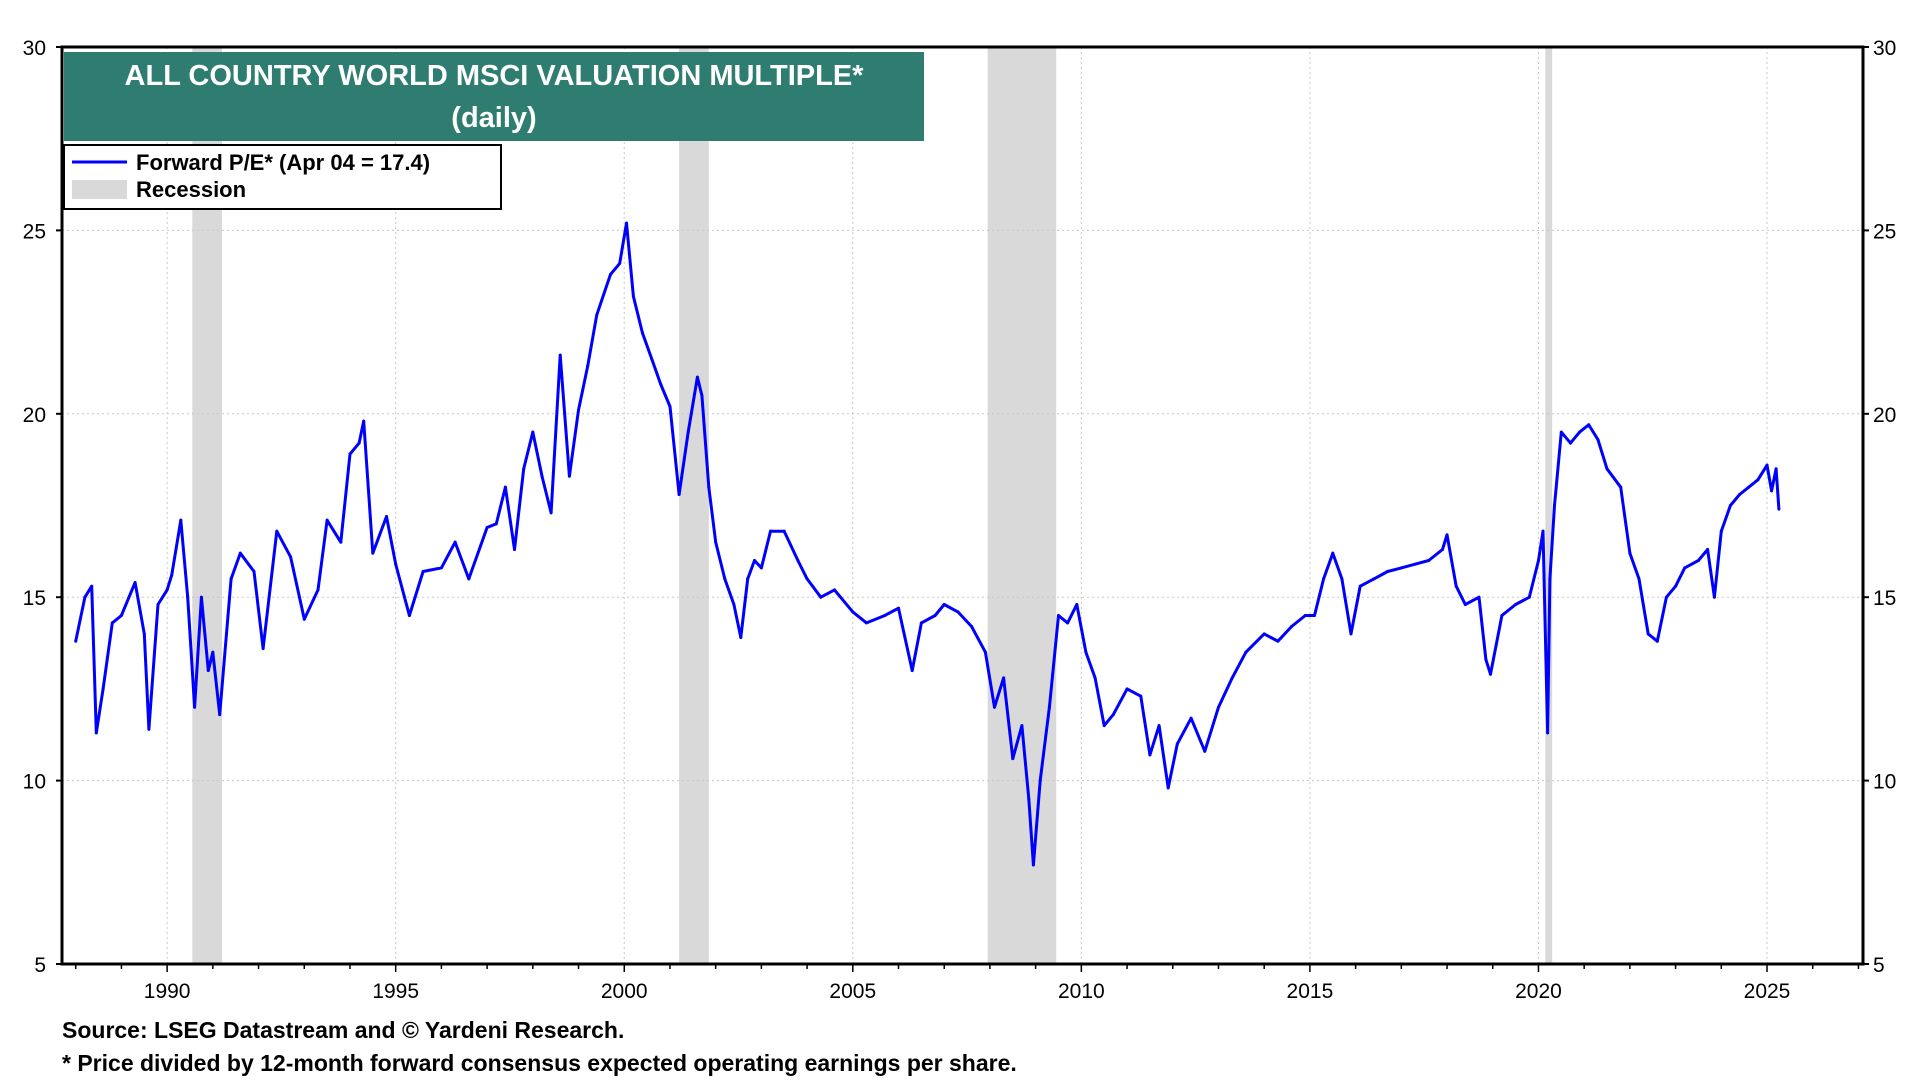 This screenshot has height=1080, width=1920. Describe the element at coordinates (1879, 965) in the screenshot. I see `y-tick-label-right-5: 5` at that location.